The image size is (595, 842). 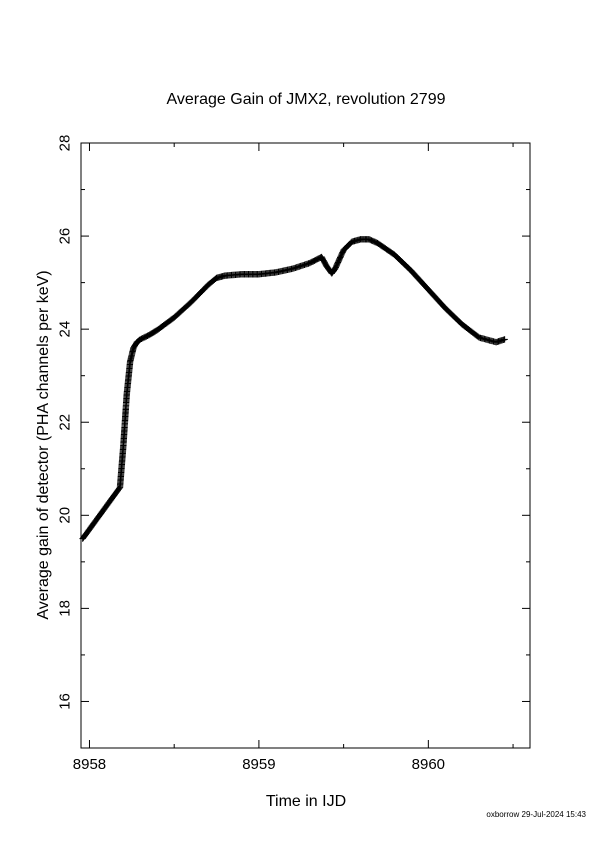 I want to click on footer-credit: oxborrow 29-Jul-2024 15:43, so click(x=536, y=814).